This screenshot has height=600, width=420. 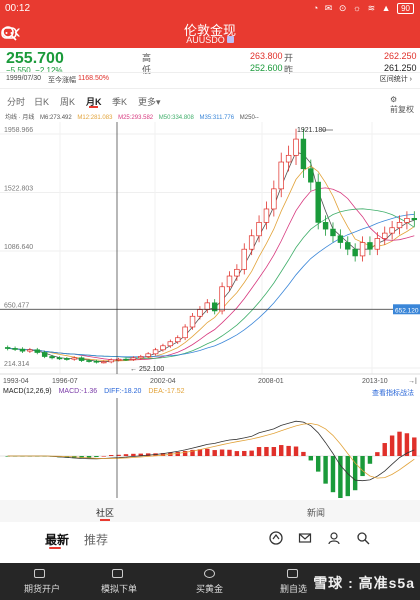 What do you see at coordinates (42, 102) in the screenshot?
I see `tab-daily: 日K` at bounding box center [42, 102].